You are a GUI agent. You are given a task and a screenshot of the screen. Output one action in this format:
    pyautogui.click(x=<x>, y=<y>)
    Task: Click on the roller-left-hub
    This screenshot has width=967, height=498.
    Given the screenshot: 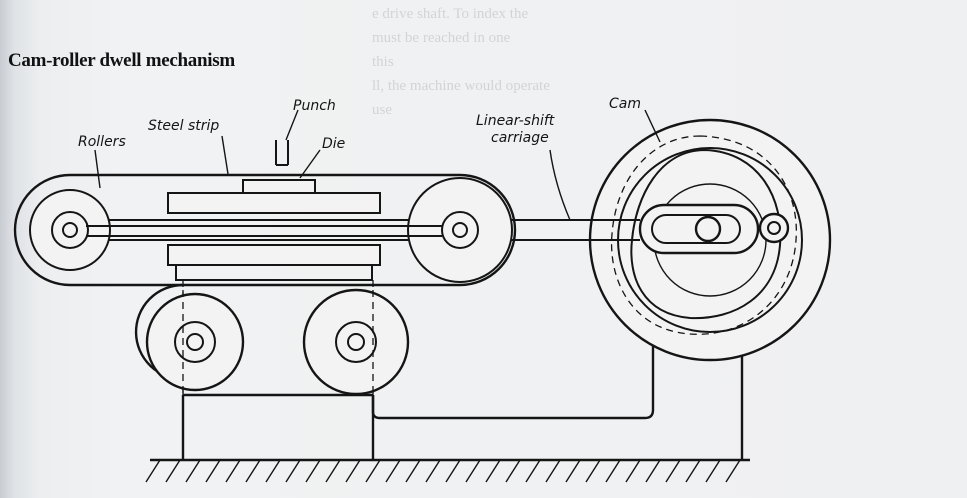 What is the action you would take?
    pyautogui.click(x=70, y=230)
    